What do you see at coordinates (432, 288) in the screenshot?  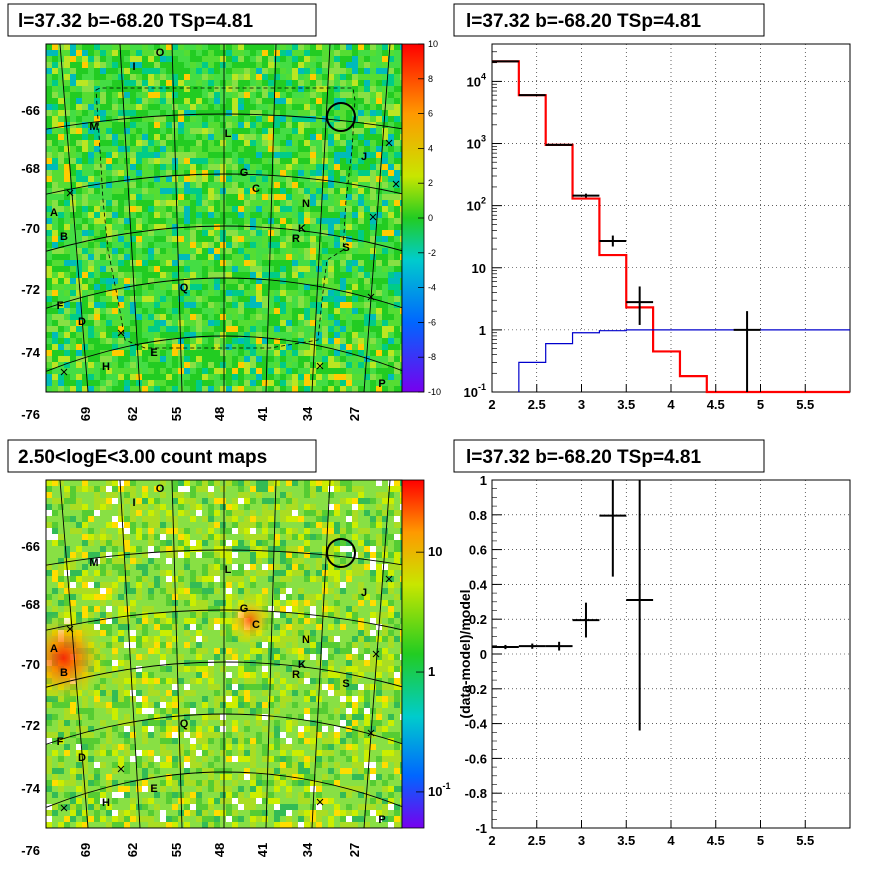 I see `colorbar-label: -4` at bounding box center [432, 288].